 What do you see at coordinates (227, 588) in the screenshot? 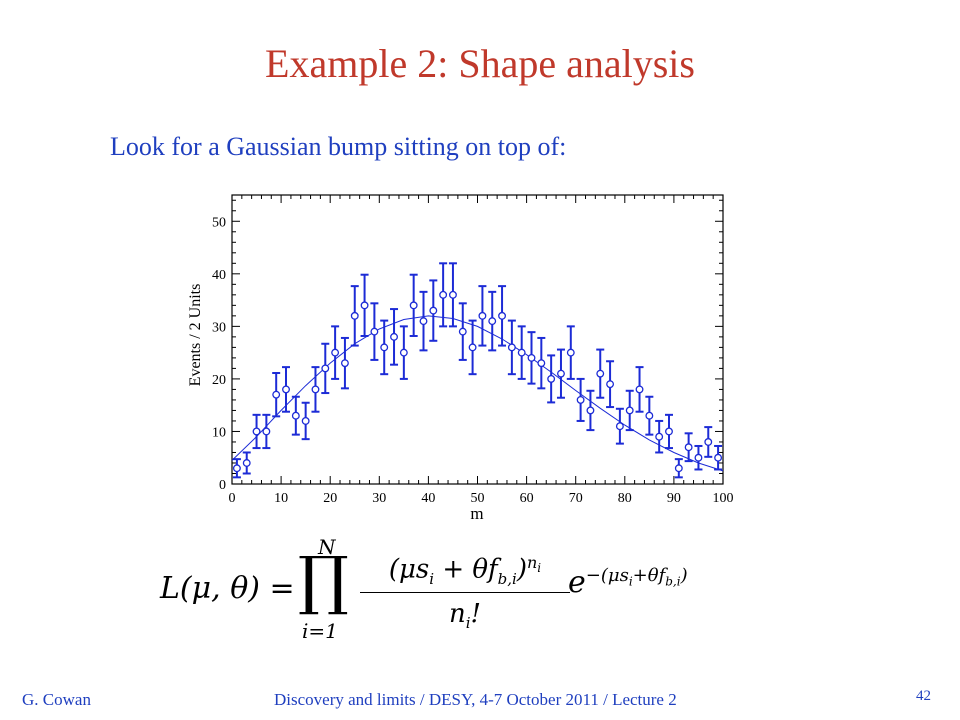
I see `formula-lhs: L(μ, θ) =` at bounding box center [227, 588].